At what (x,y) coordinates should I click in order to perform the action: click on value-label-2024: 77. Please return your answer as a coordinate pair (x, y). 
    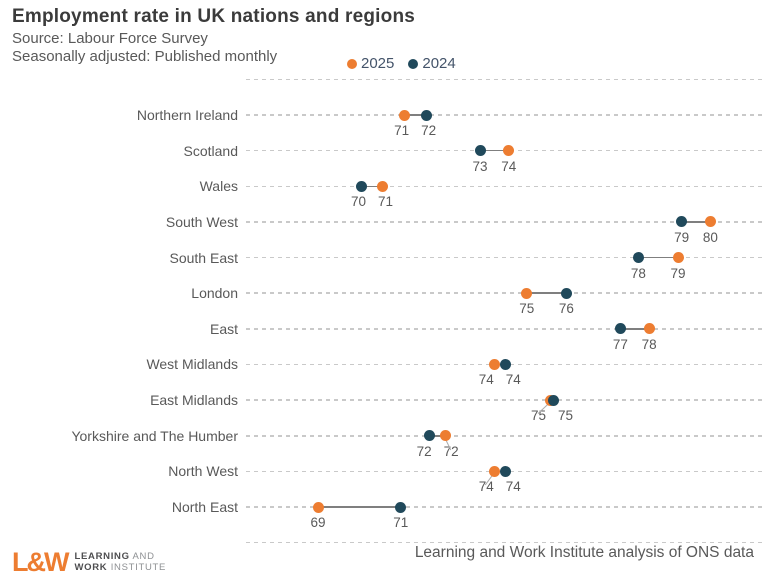
    Looking at the image, I should click on (620, 344).